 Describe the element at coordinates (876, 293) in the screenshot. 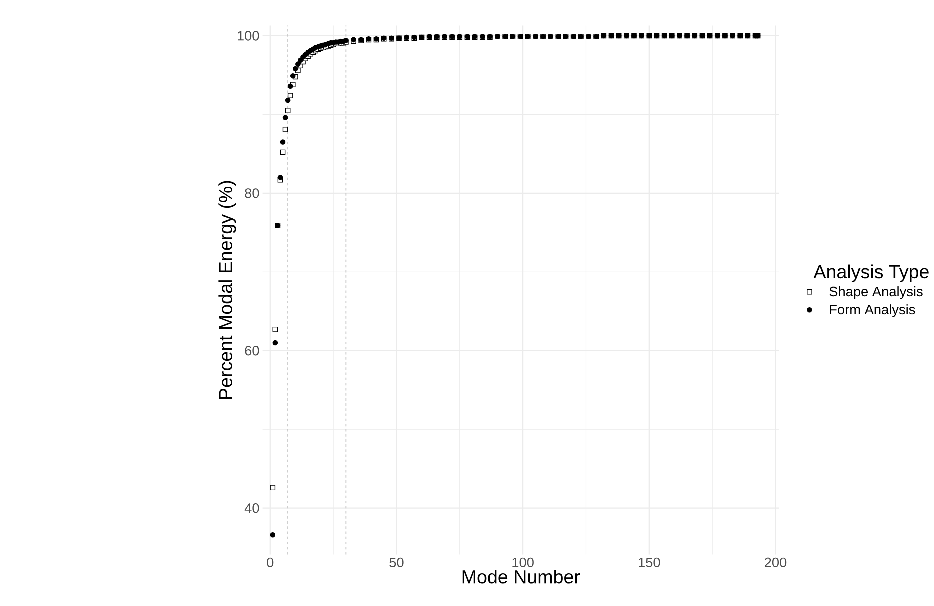

I see `legend-label: Shape Analysis` at that location.